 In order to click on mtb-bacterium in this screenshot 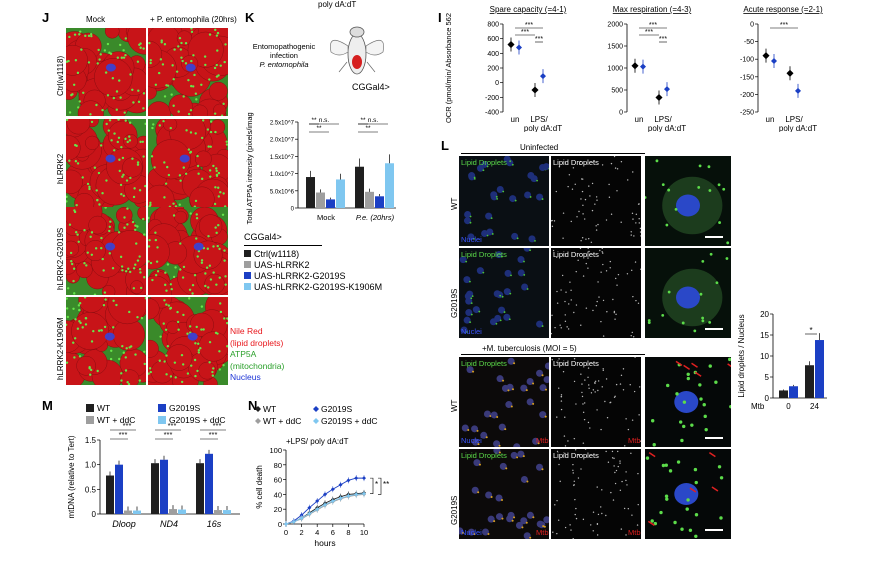, I will do `click(651, 523)`.